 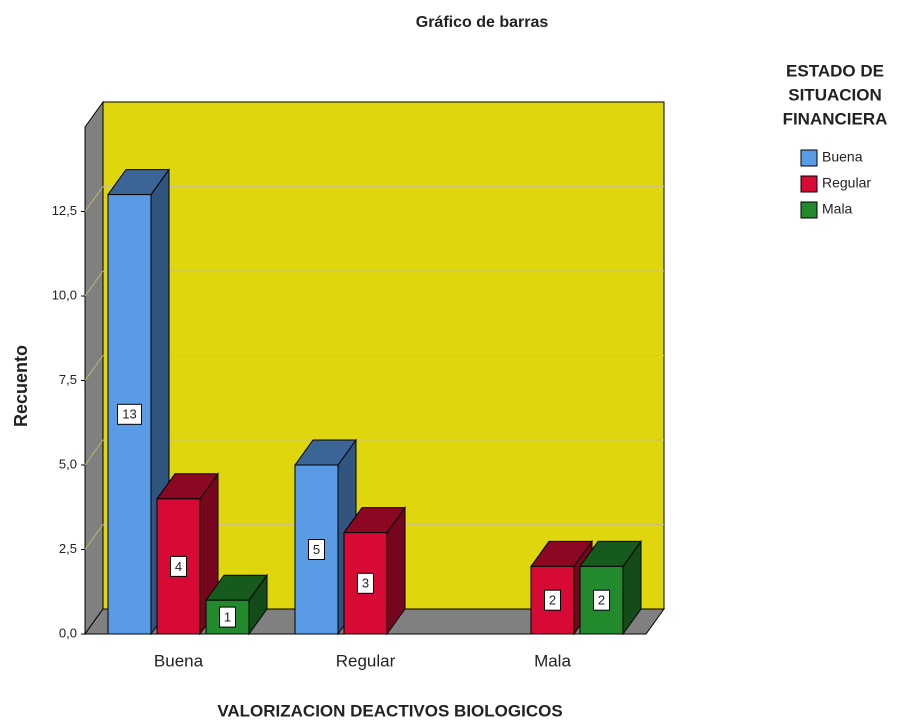 What do you see at coordinates (366, 660) in the screenshot?
I see `x-tick-label: Regular` at bounding box center [366, 660].